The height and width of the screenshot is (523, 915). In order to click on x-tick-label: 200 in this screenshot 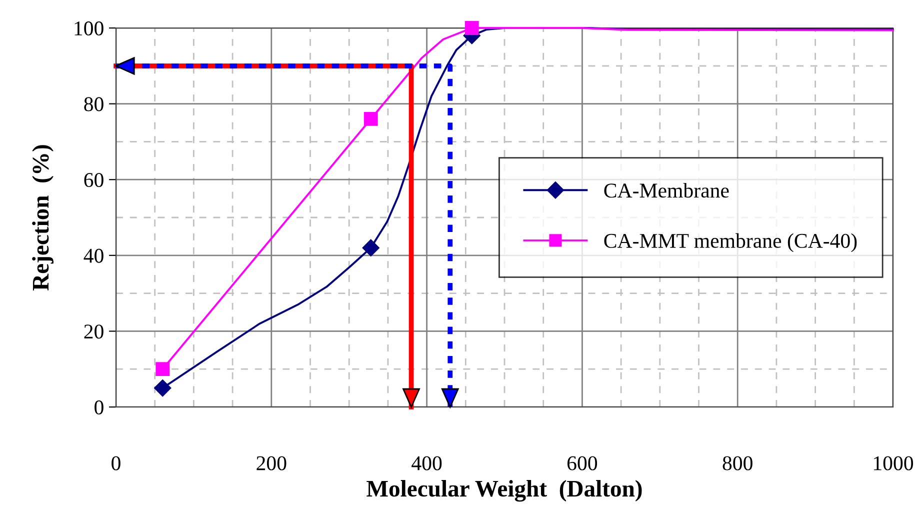, I will do `click(271, 463)`.